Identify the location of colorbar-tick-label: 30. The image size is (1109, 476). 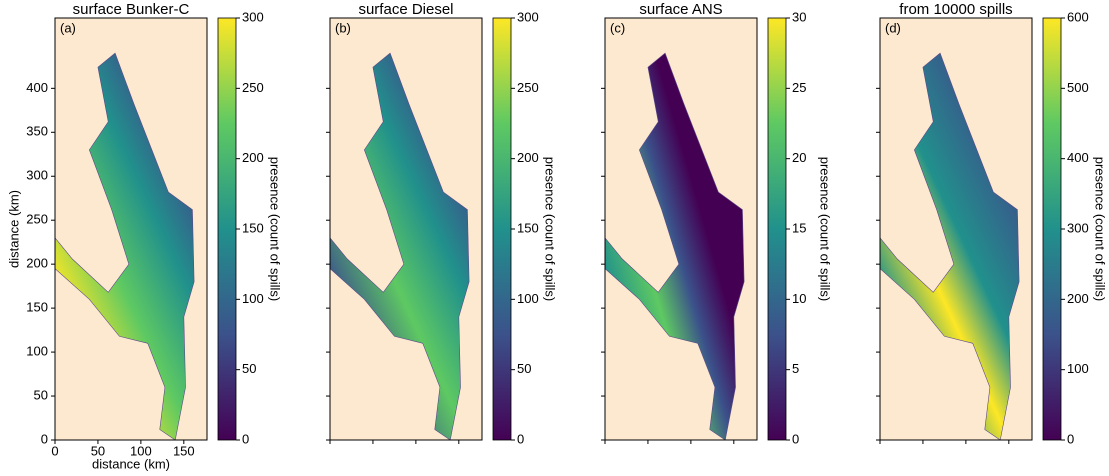
(799, 16).